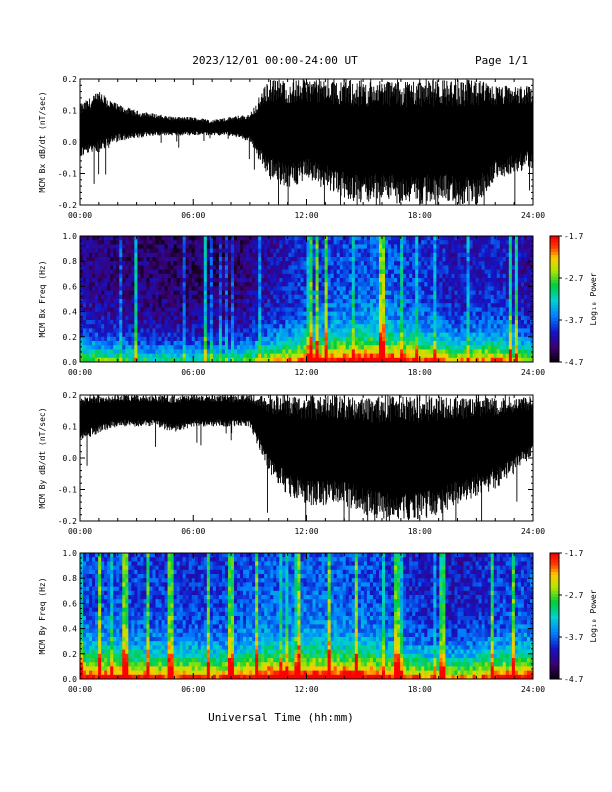 Image resolution: width=612 pixels, height=792 pixels. I want to click on x-tick-label: 18:00, so click(420, 372).